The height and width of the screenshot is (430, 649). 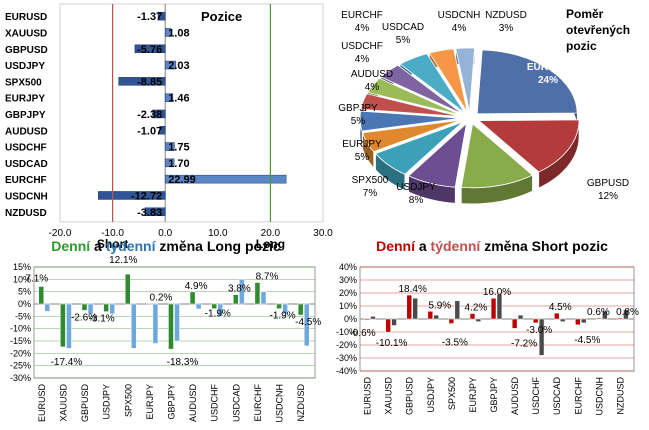 What do you see at coordinates (506, 15) in the screenshot?
I see `pie-label-nzdusd: NZDUSD` at bounding box center [506, 15].